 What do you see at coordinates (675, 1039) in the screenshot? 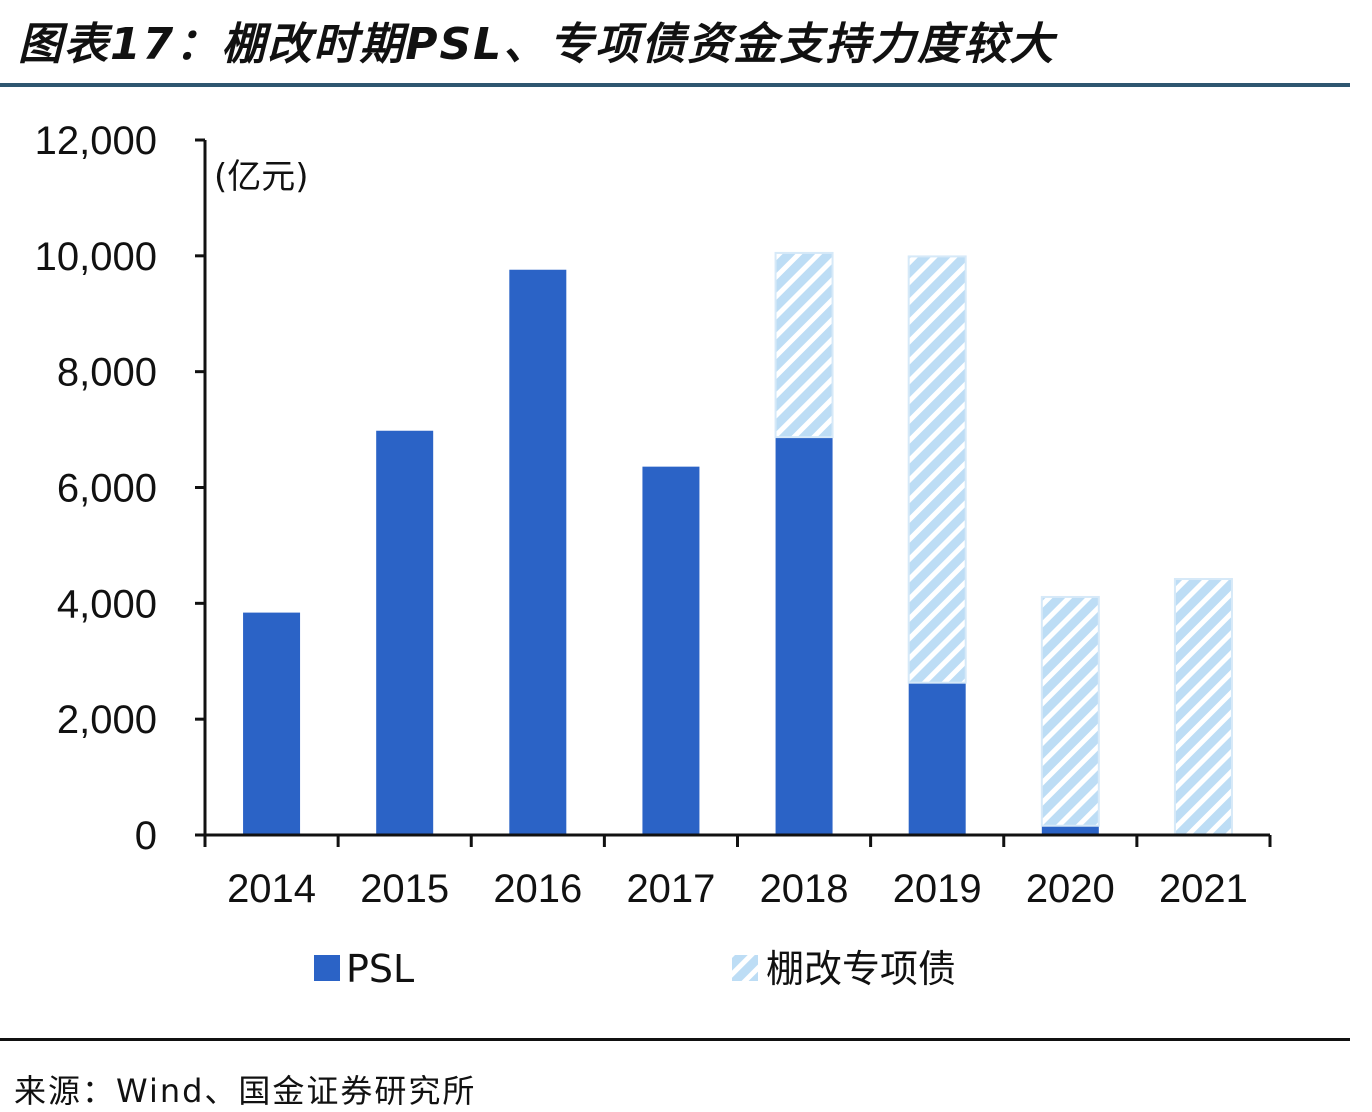
I see `footer-rule` at bounding box center [675, 1039].